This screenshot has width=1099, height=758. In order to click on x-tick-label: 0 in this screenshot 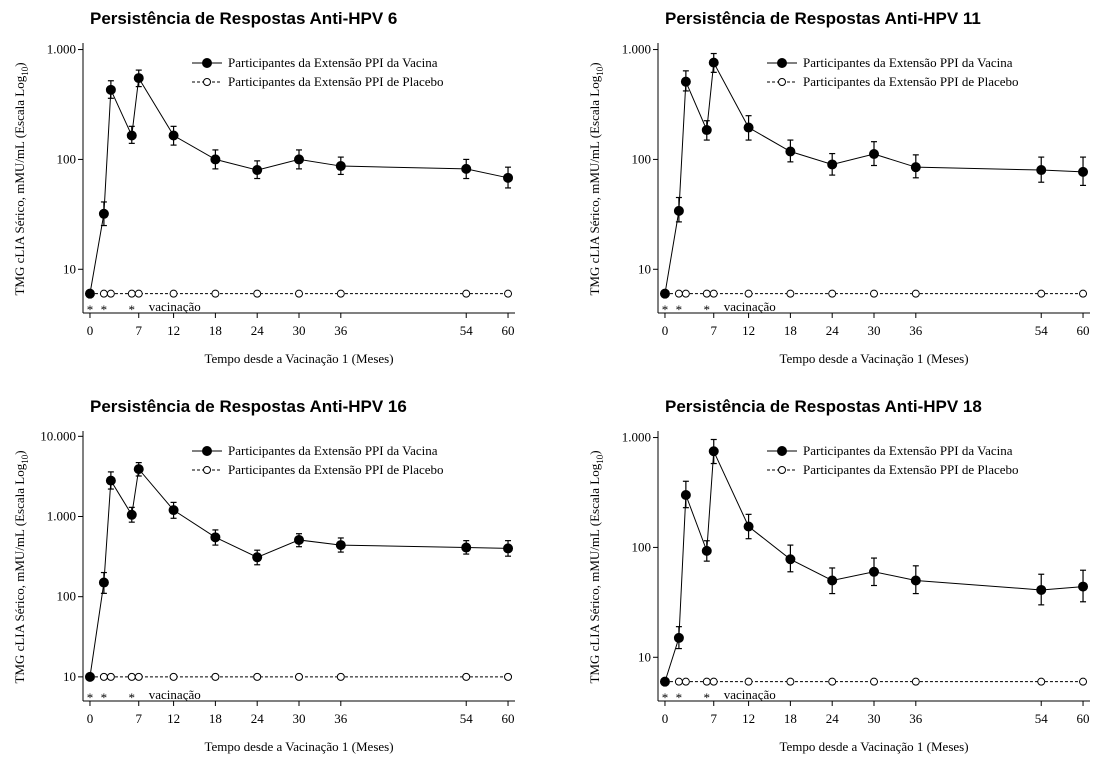, I will do `click(90, 330)`.